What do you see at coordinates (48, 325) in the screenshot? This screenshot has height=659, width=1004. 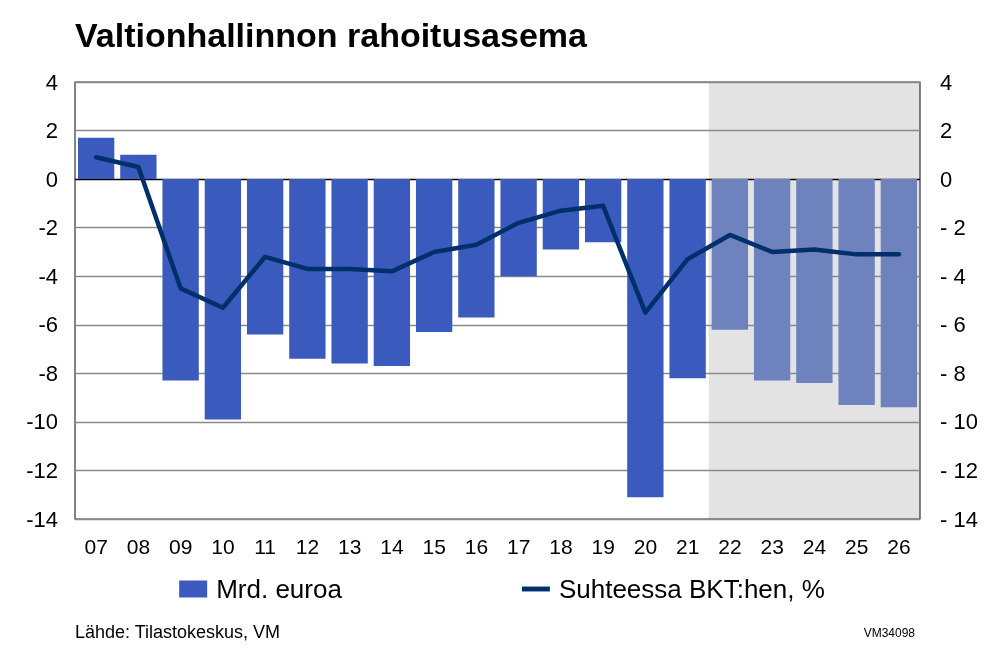 I see `y-tick-label: -6` at bounding box center [48, 325].